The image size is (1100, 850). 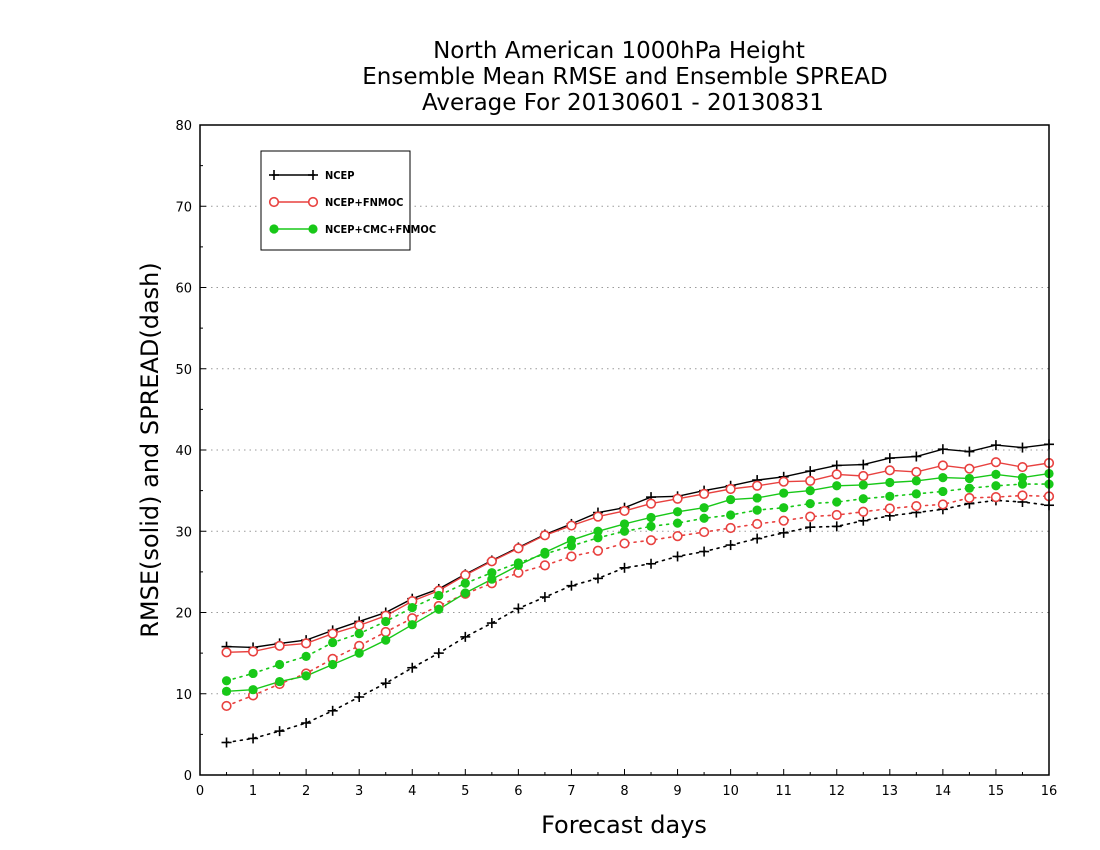 What do you see at coordinates (312, 175) in the screenshot?
I see `legend-item-ncep: NCEP` at bounding box center [312, 175].